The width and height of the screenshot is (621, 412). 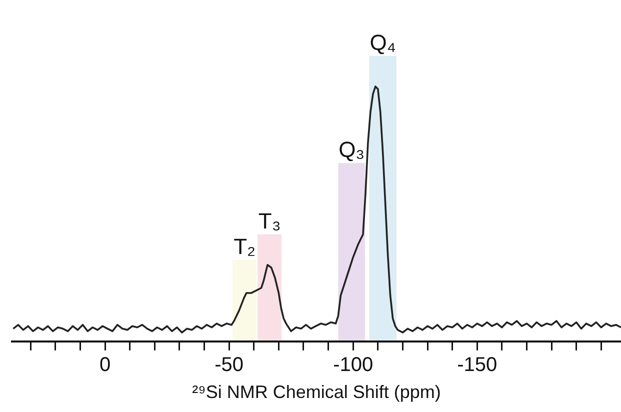 I want to click on x-tick-label: -150, so click(x=477, y=365).